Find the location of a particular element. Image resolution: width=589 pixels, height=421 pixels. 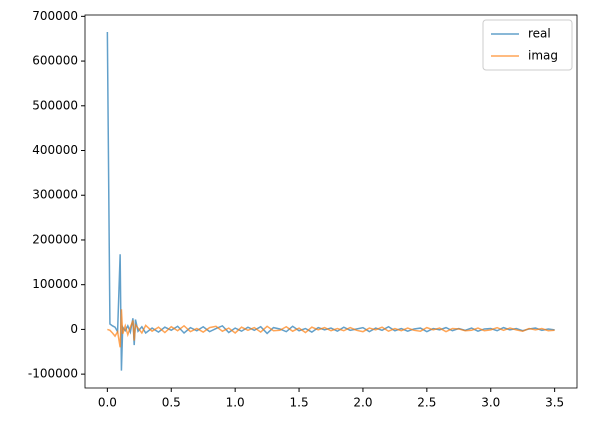

y-tick-label: 400000 is located at coordinates (55, 150).